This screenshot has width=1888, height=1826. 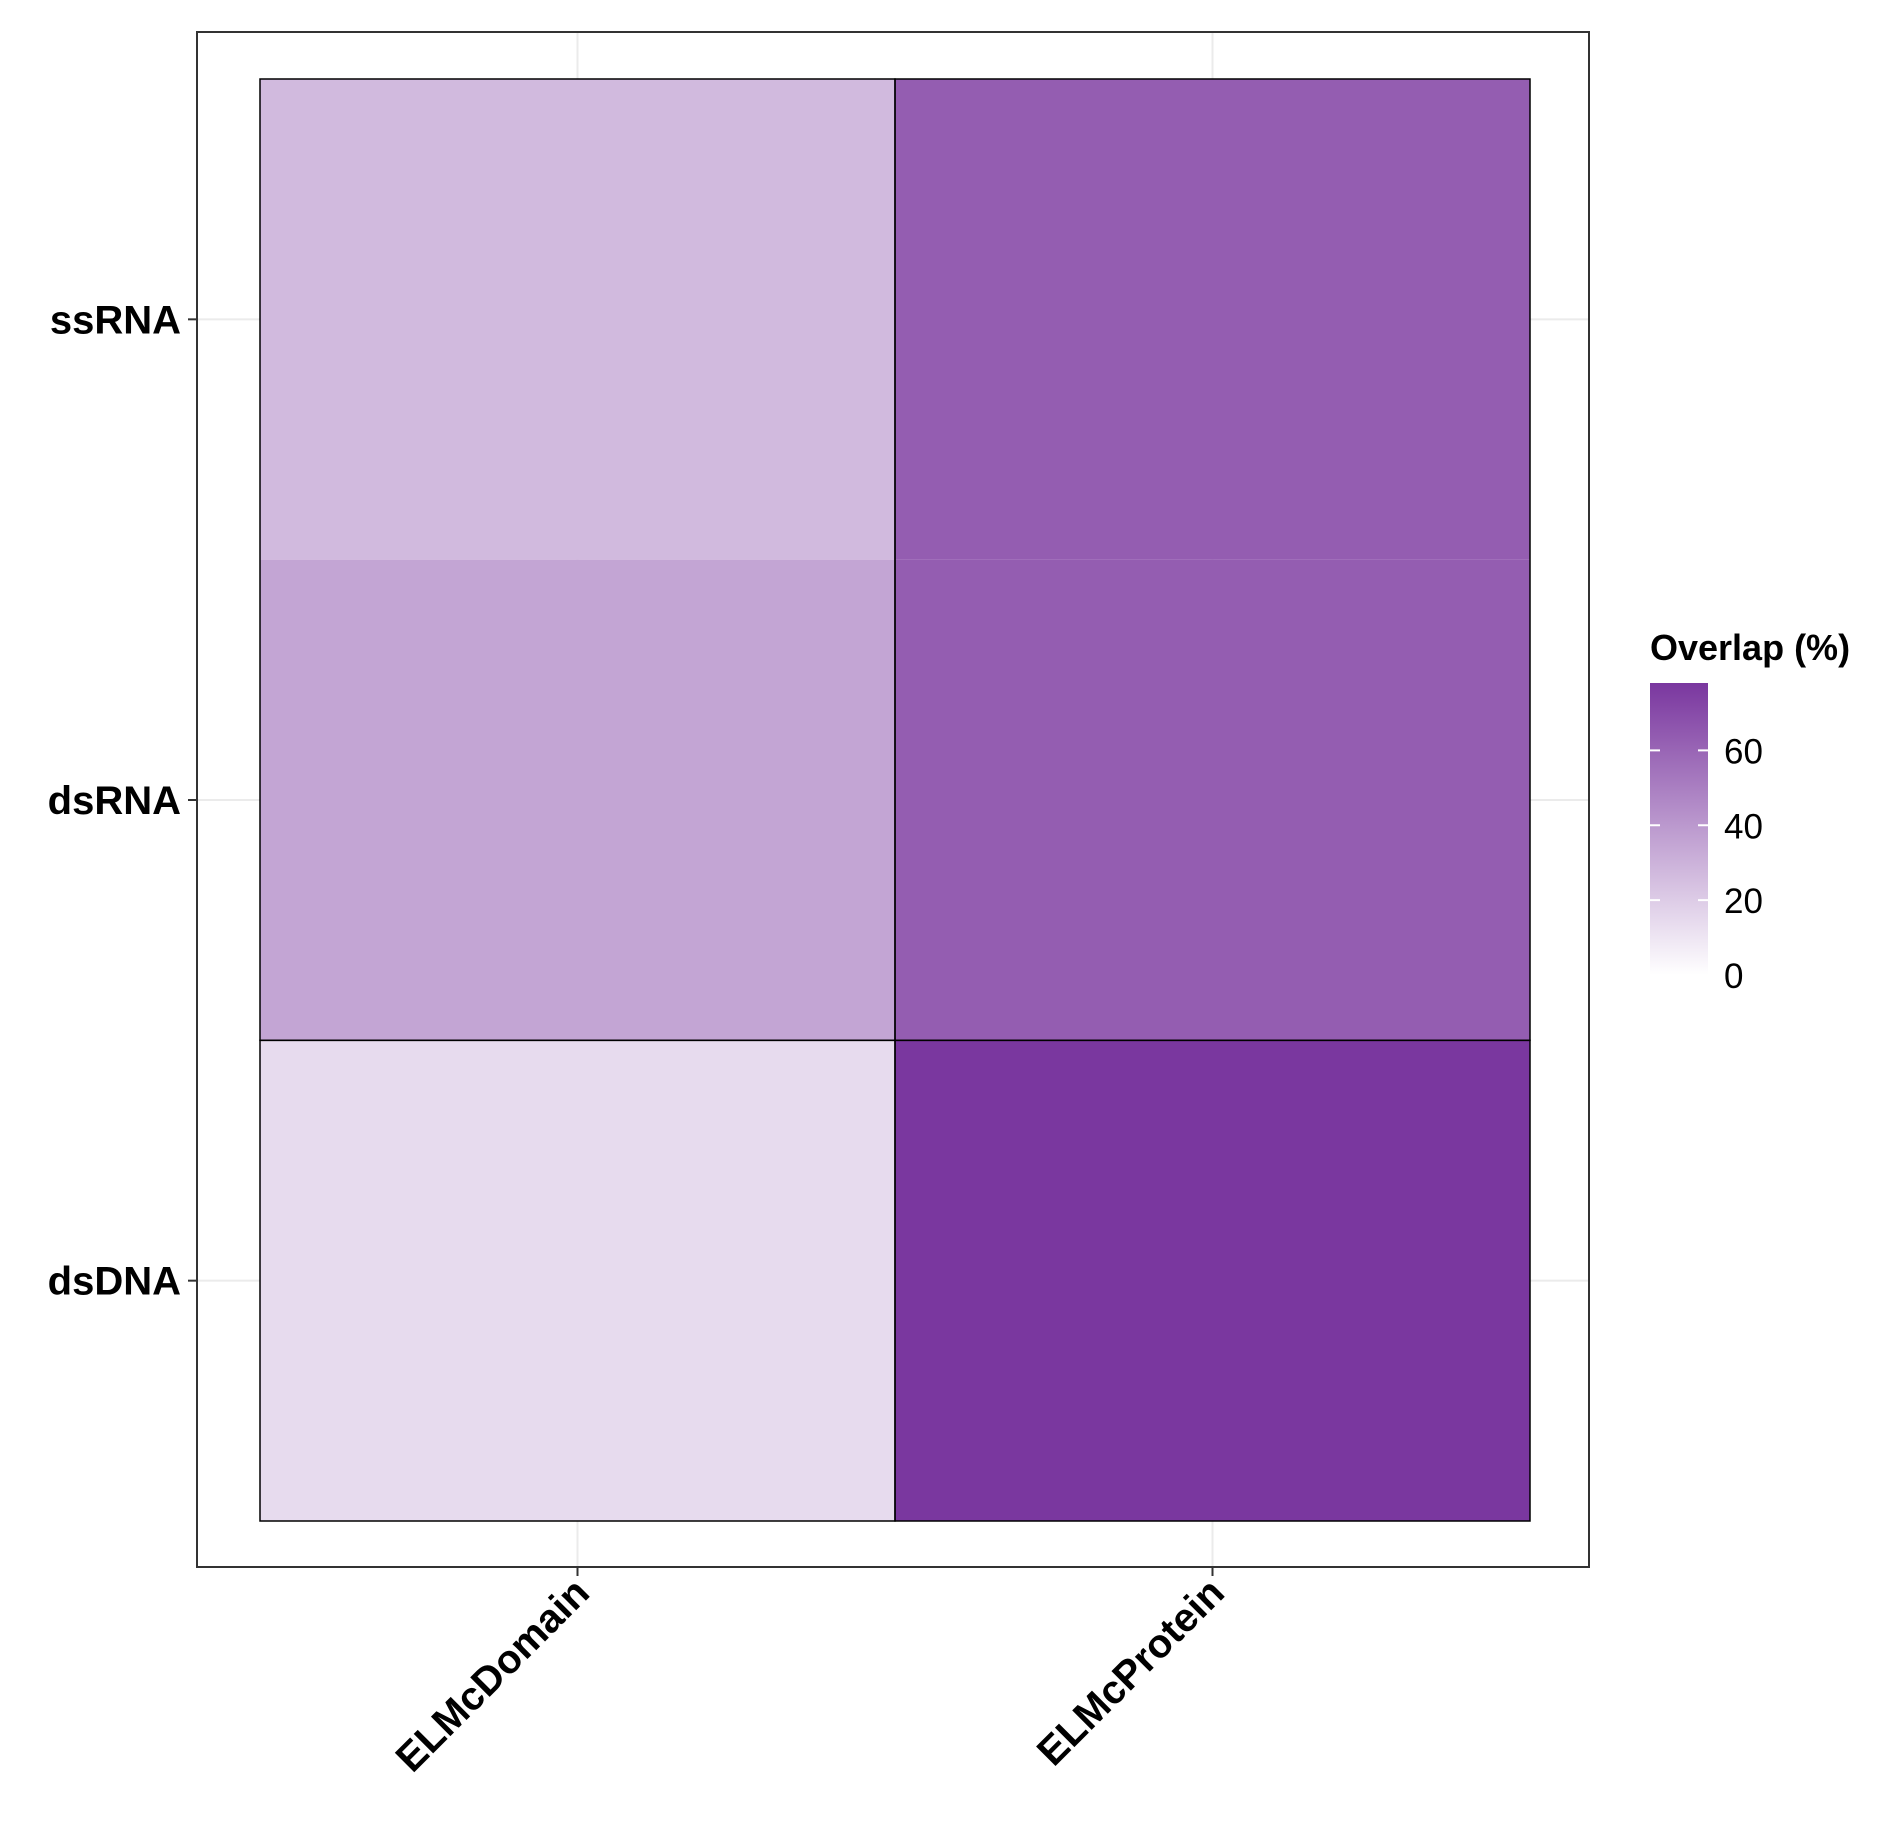 I want to click on heatmap-cell-ELMcDomain-dsDNA, so click(x=577, y=1280).